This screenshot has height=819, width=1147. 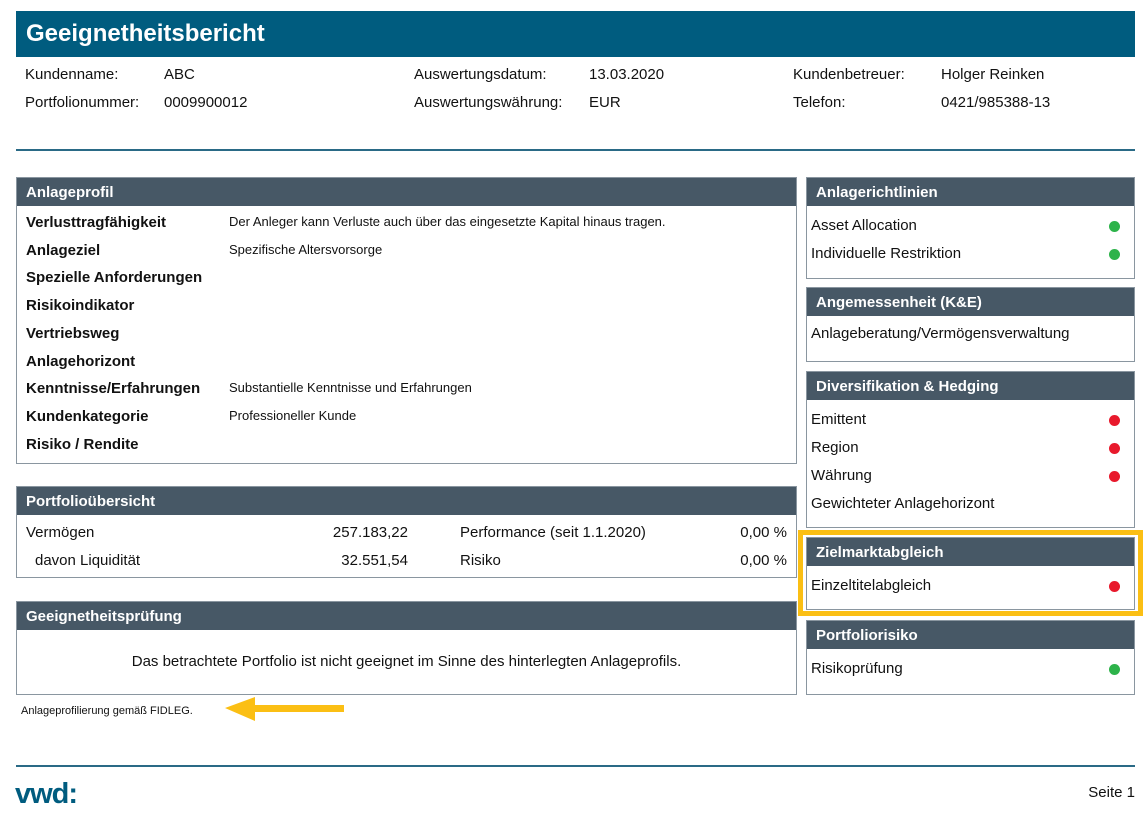 What do you see at coordinates (553, 532) in the screenshot?
I see `row-label: Performance (seit 1.1.2020)` at bounding box center [553, 532].